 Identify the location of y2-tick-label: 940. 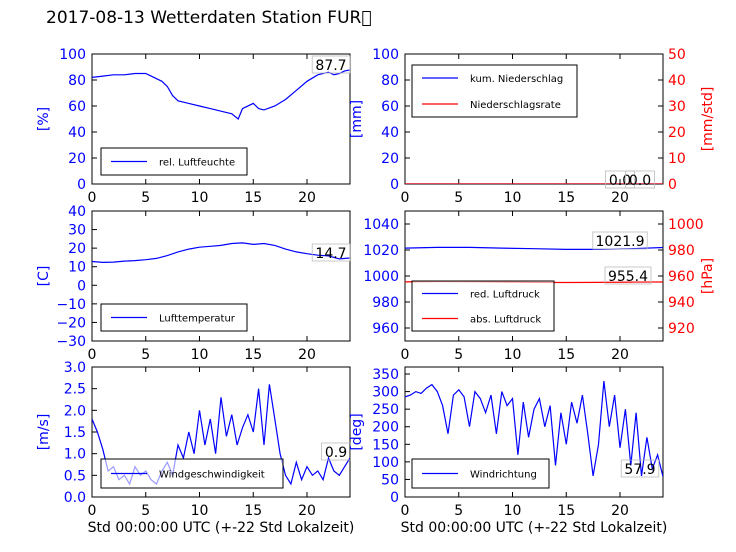
(681, 303).